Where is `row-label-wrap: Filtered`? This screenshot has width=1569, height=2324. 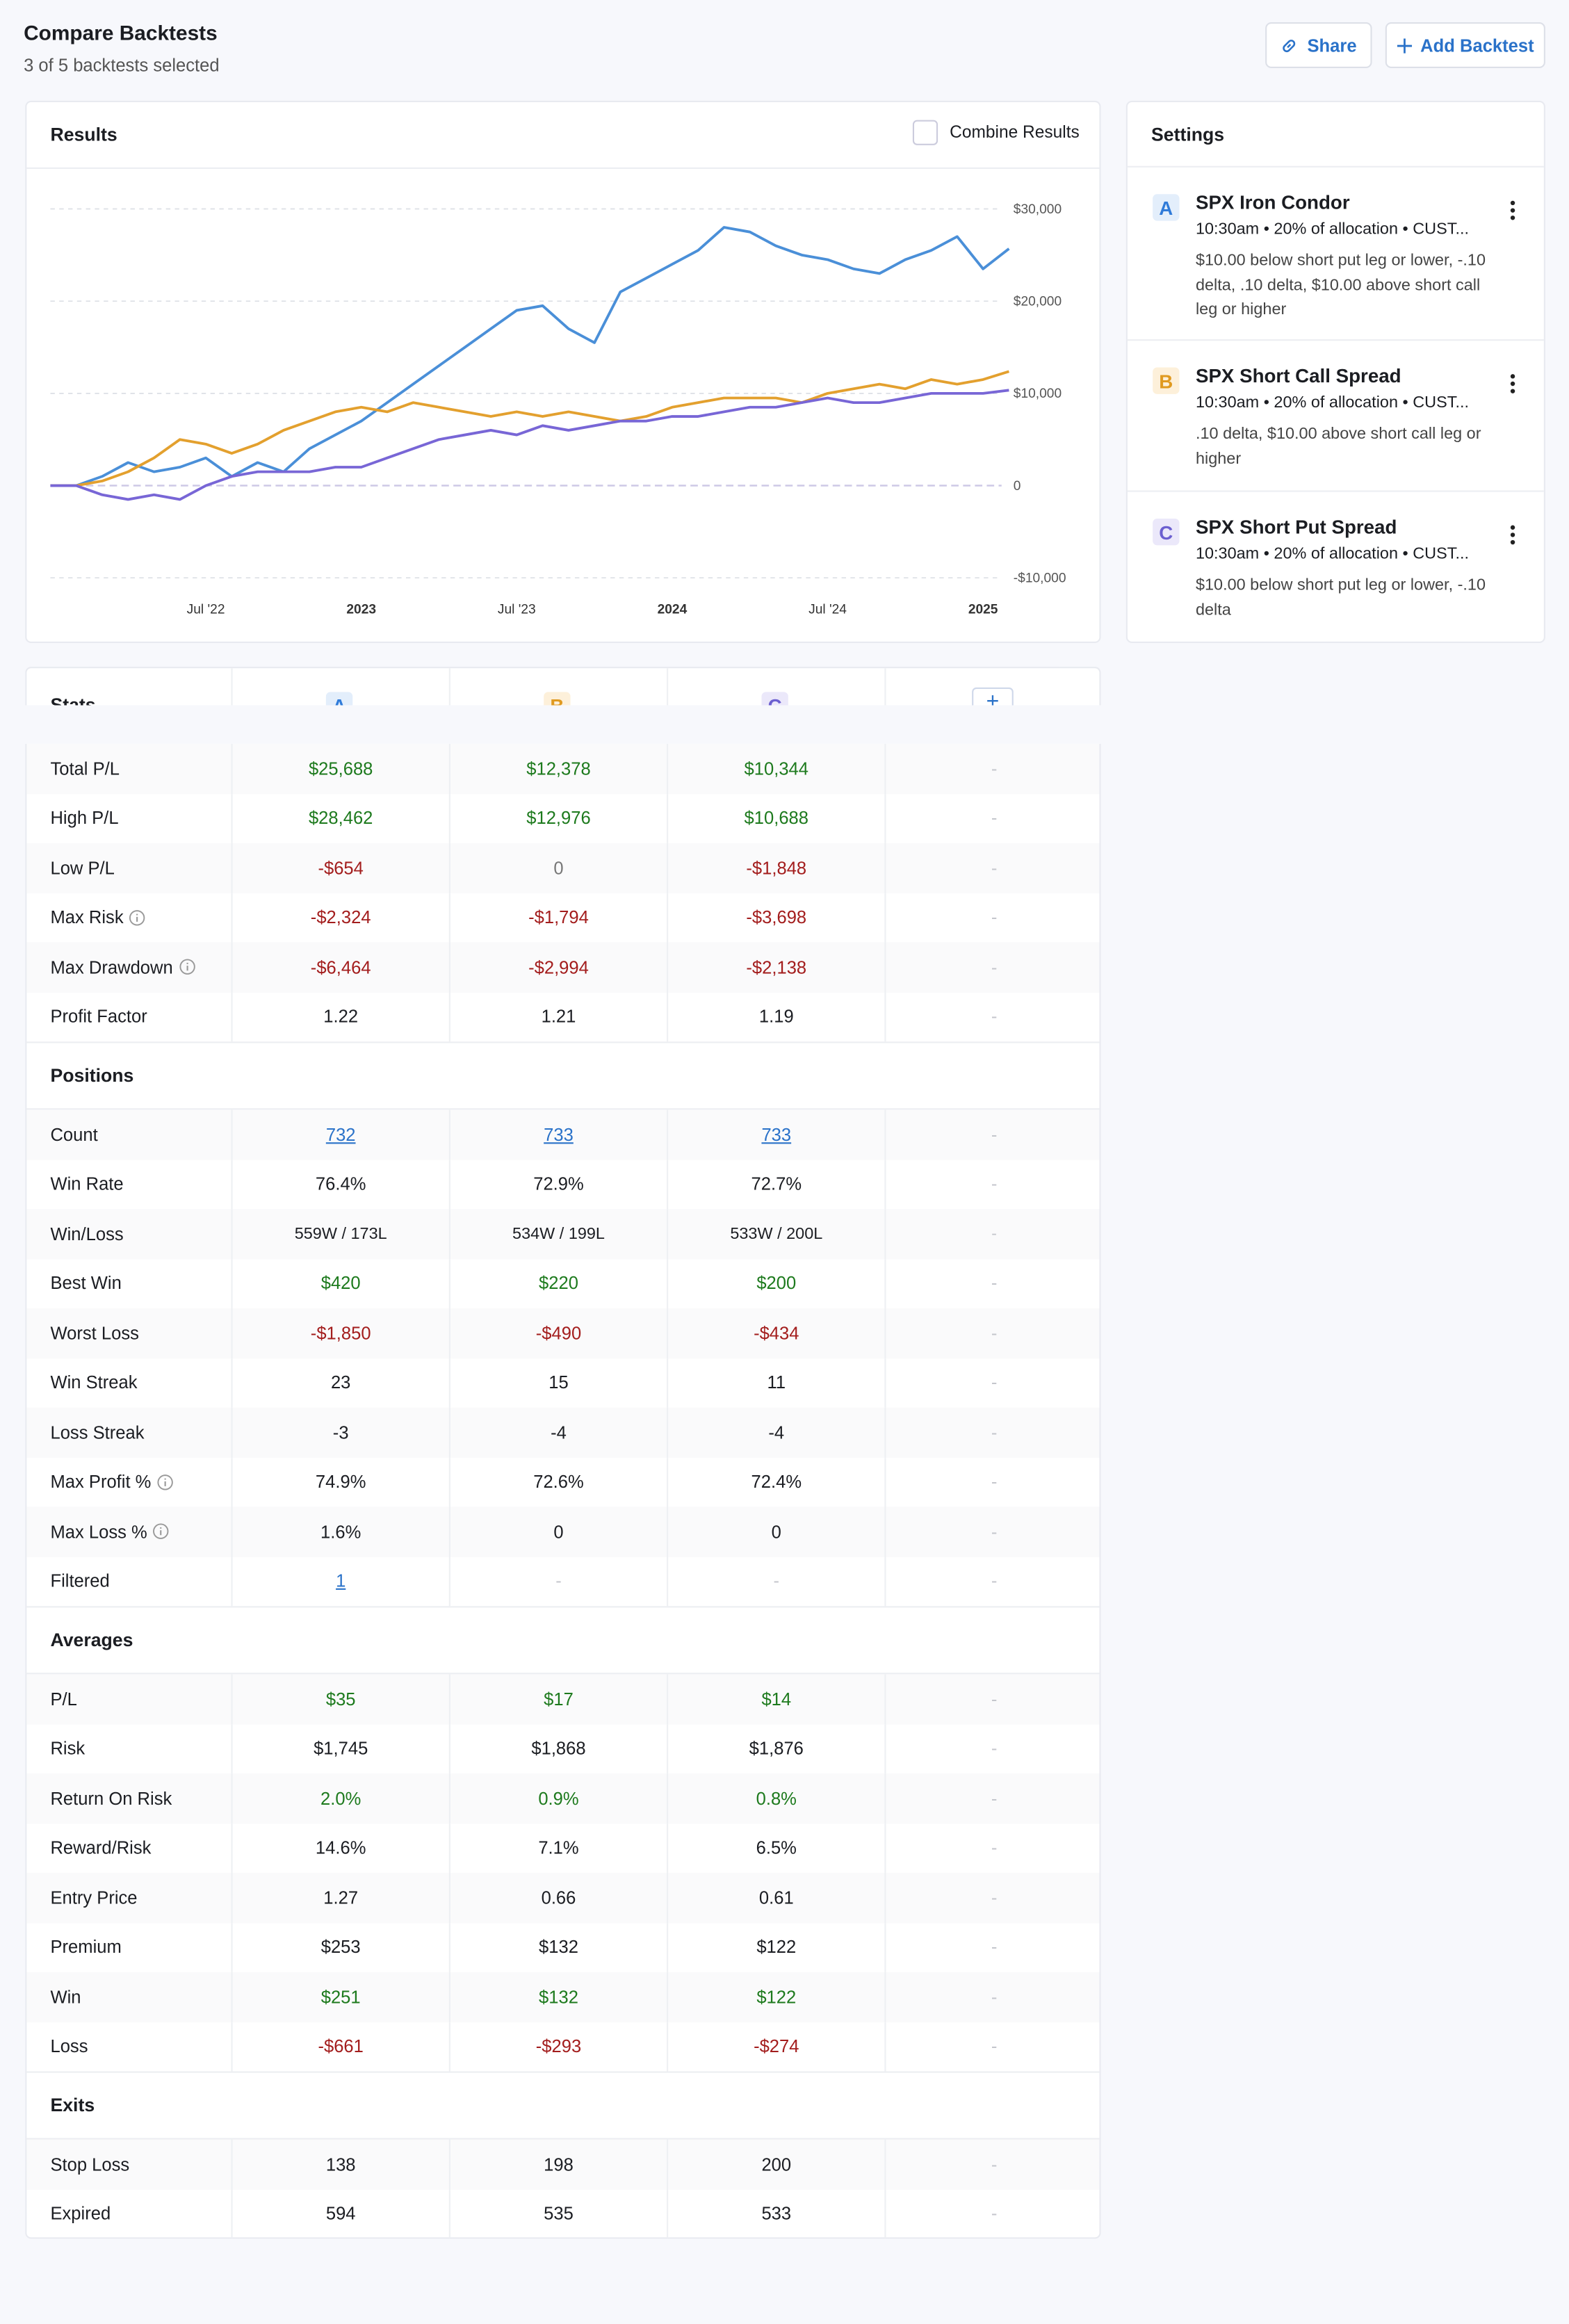
row-label-wrap: Filtered is located at coordinates (79, 1581).